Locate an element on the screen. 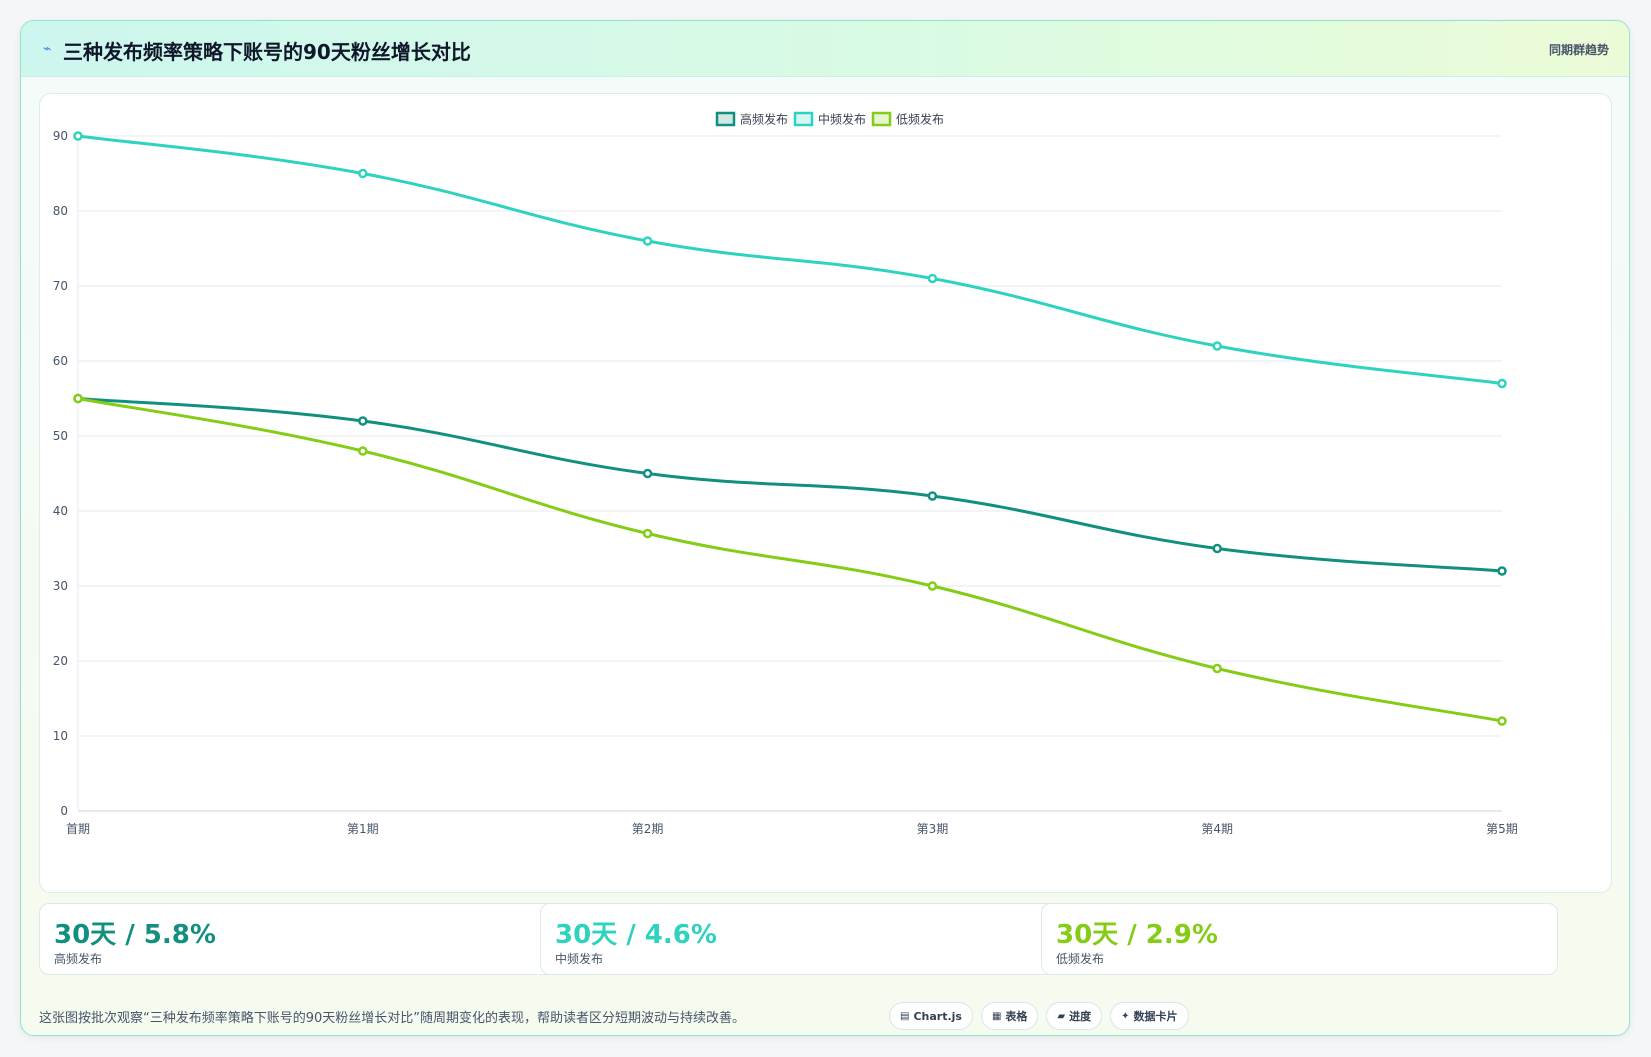 The height and width of the screenshot is (1057, 1651). stat-label: 低频发布 is located at coordinates (1080, 959).